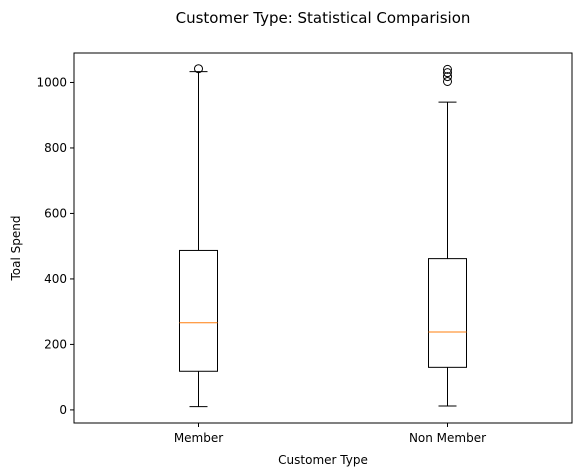 The height and width of the screenshot is (476, 580). What do you see at coordinates (55, 148) in the screenshot?
I see `y-tick-label: 800` at bounding box center [55, 148].